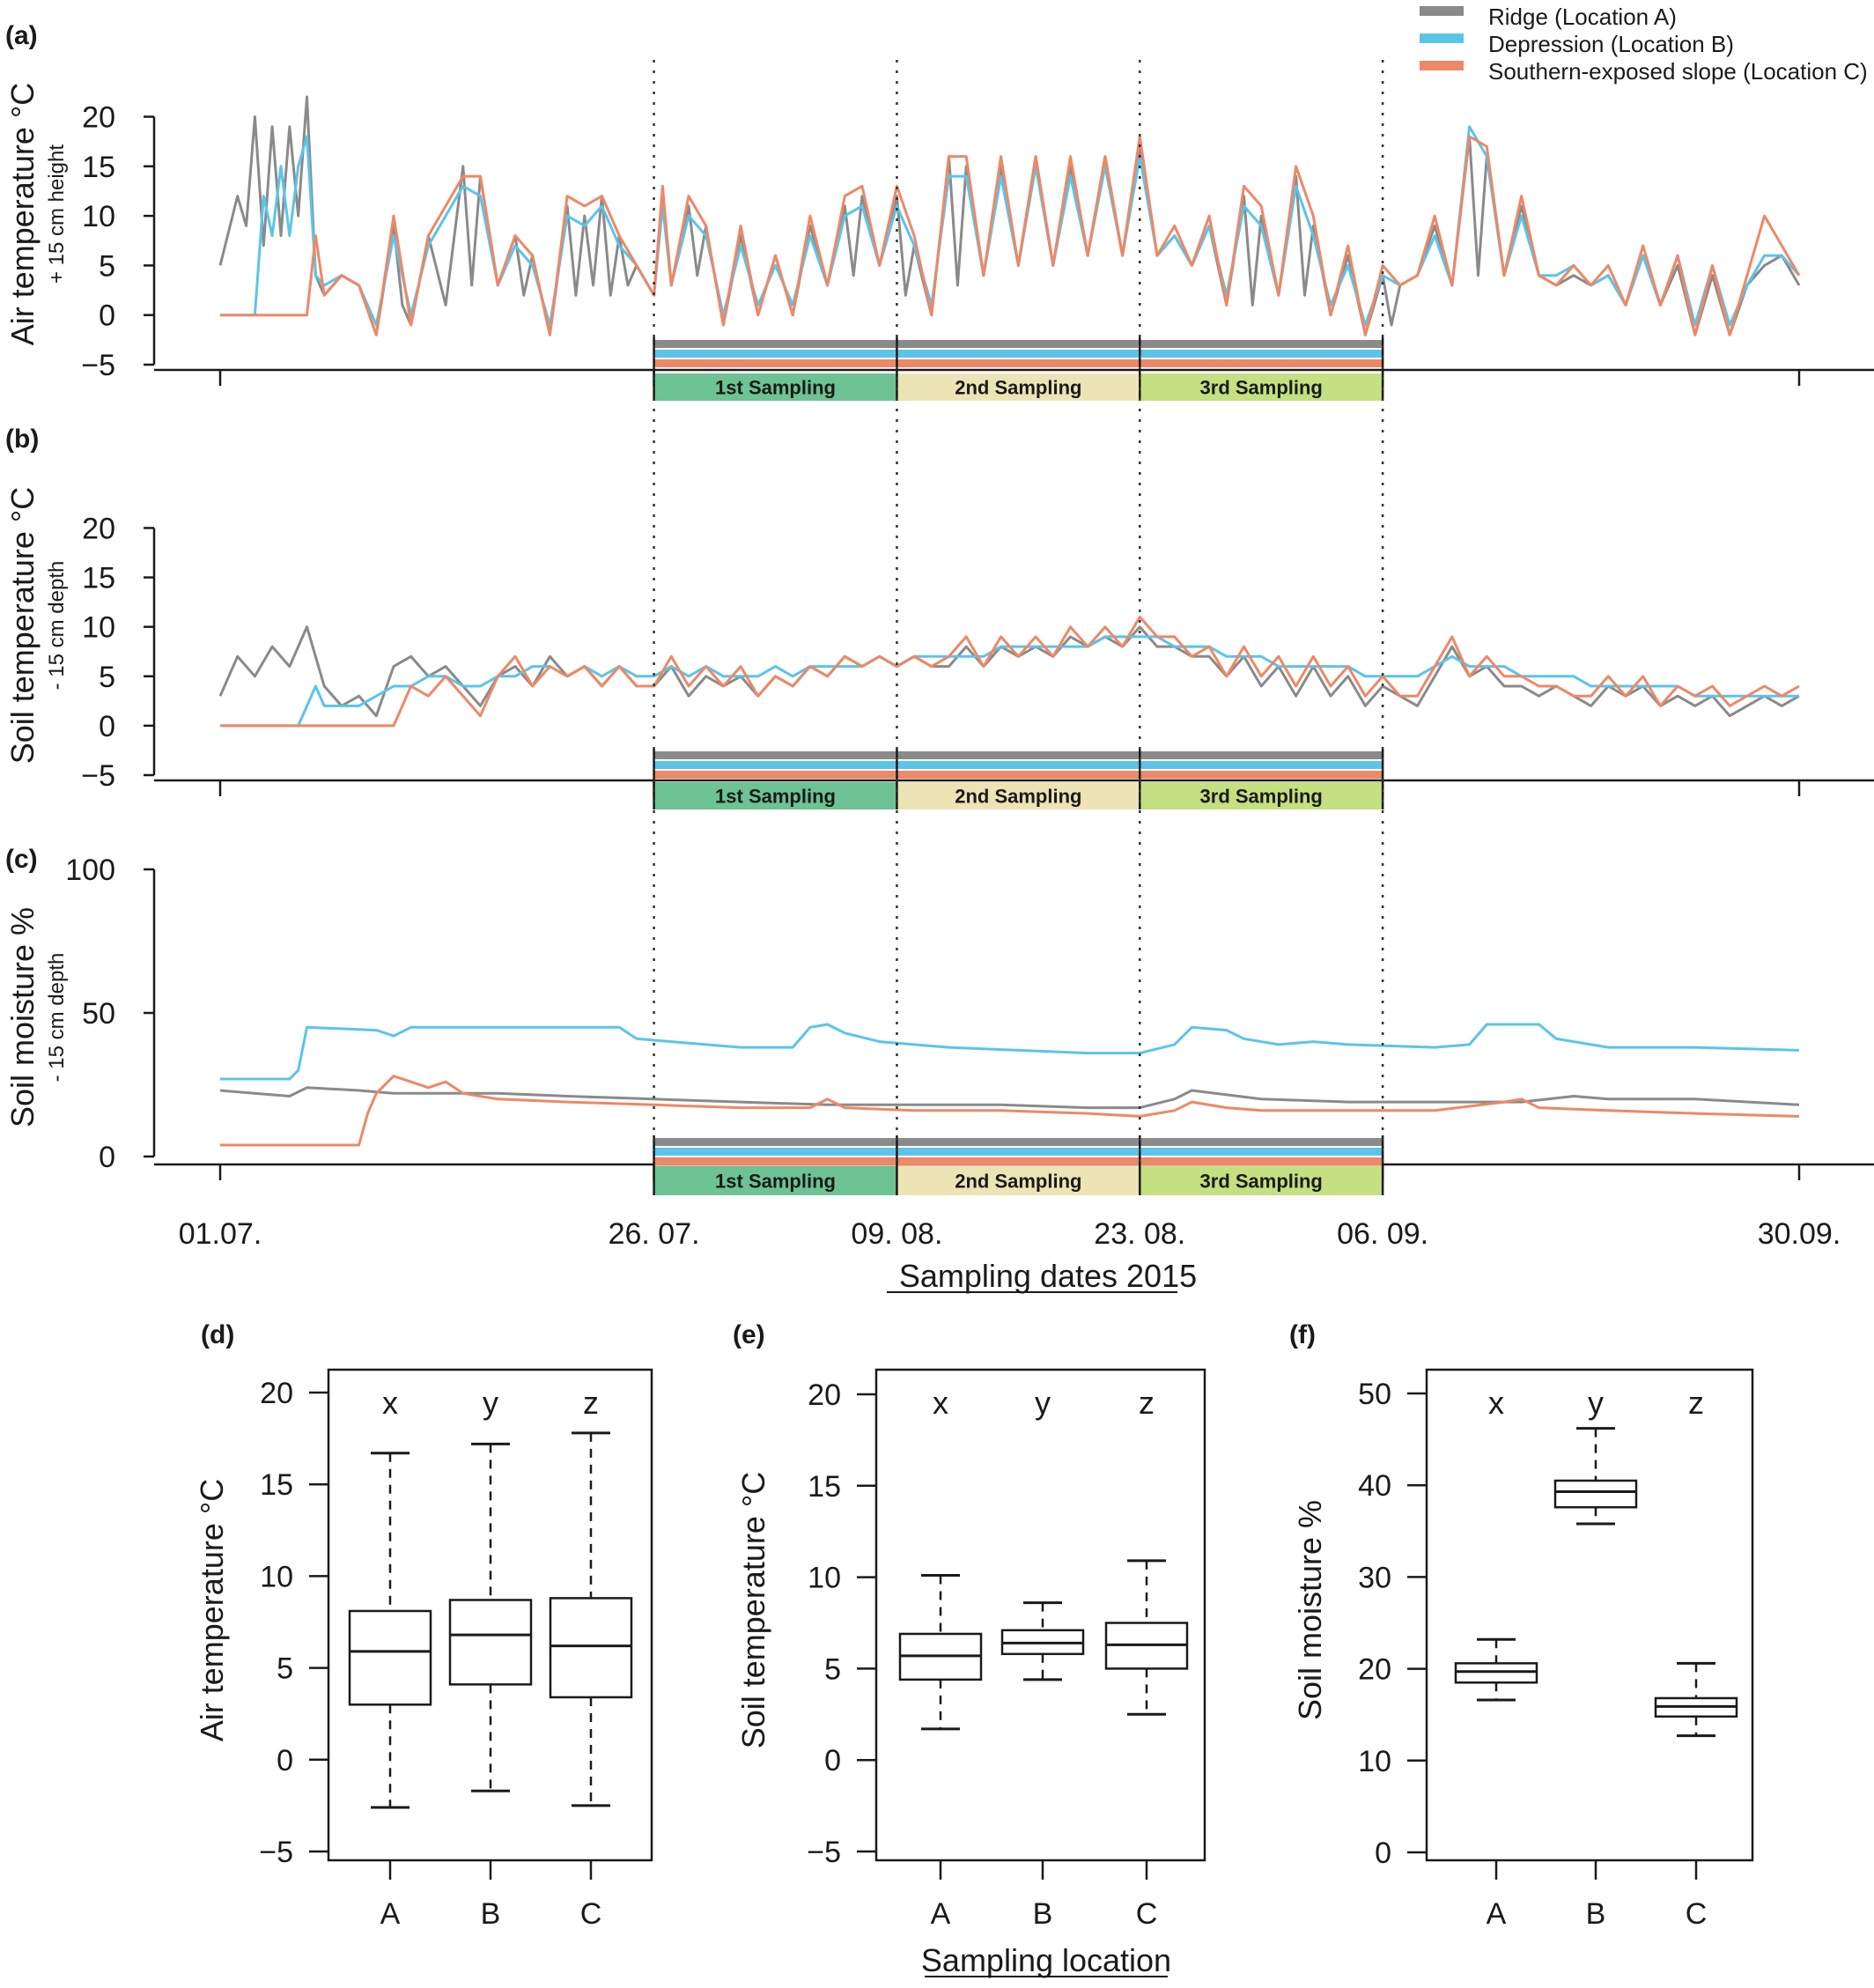 This screenshot has height=1988, width=1874. I want to click on ylabel-panel-b: Soil temperature °C, so click(22, 626).